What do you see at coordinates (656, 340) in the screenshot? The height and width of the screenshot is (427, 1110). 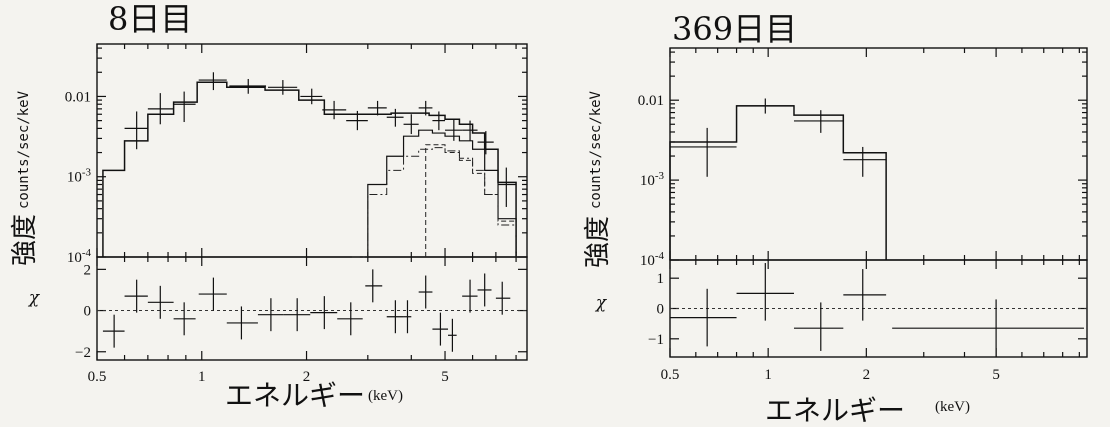 I see `resid-y-tick-label: −1` at bounding box center [656, 340].